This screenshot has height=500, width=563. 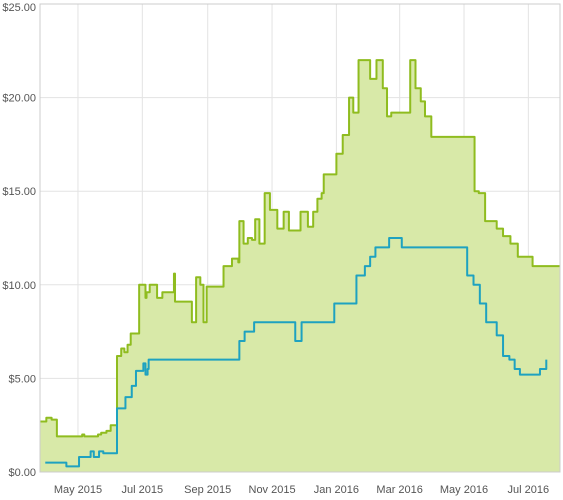 What do you see at coordinates (464, 490) in the screenshot?
I see `x-tick-label: May 2016` at bounding box center [464, 490].